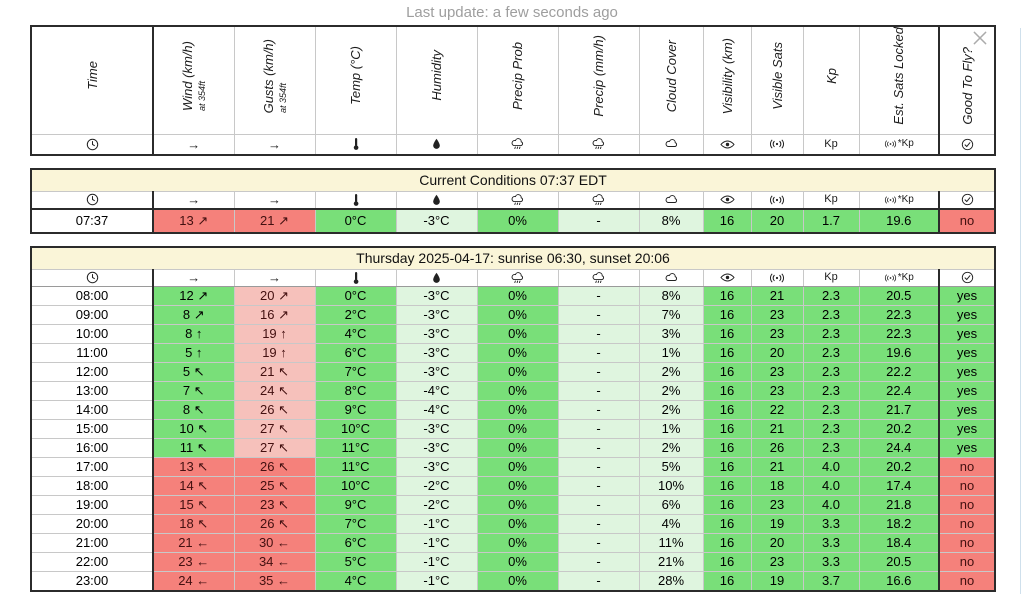 The width and height of the screenshot is (1024, 596). Describe the element at coordinates (598, 277) in the screenshot. I see `rain-cloud-icon` at that location.